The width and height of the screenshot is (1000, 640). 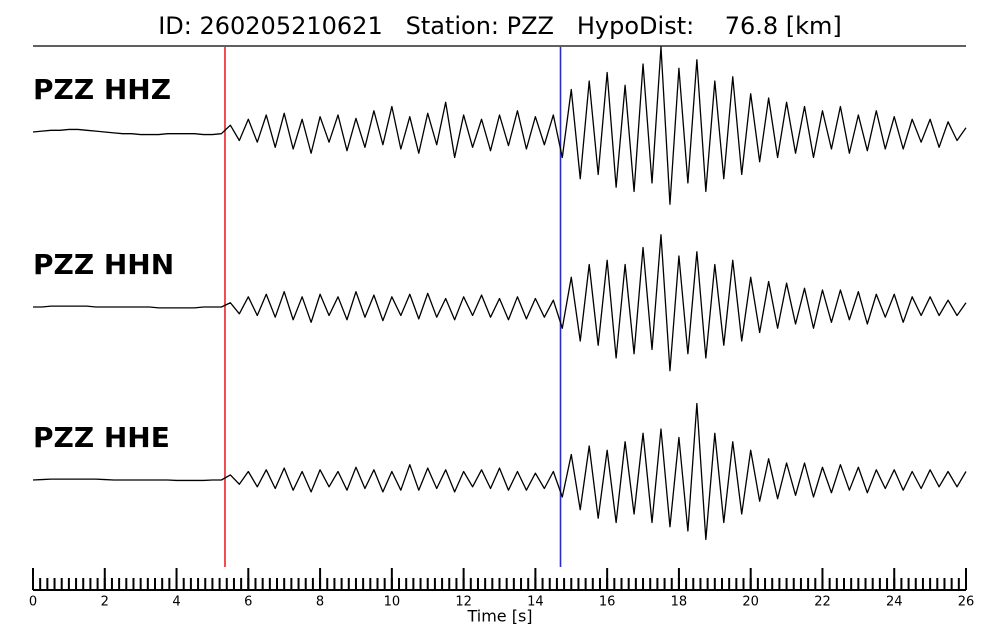 What do you see at coordinates (966, 602) in the screenshot?
I see `x-tick-label: 26` at bounding box center [966, 602].